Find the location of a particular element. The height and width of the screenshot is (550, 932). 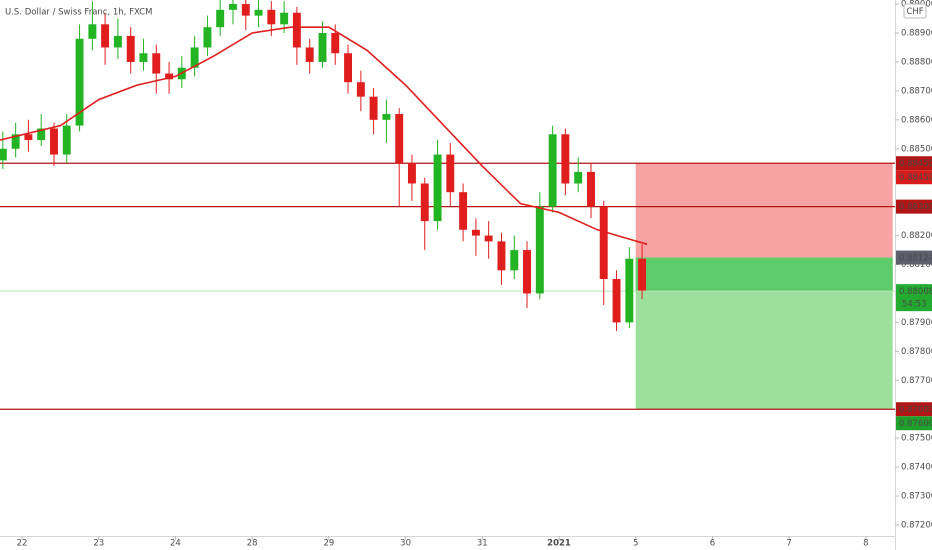

target-label-bg is located at coordinates (914, 423).